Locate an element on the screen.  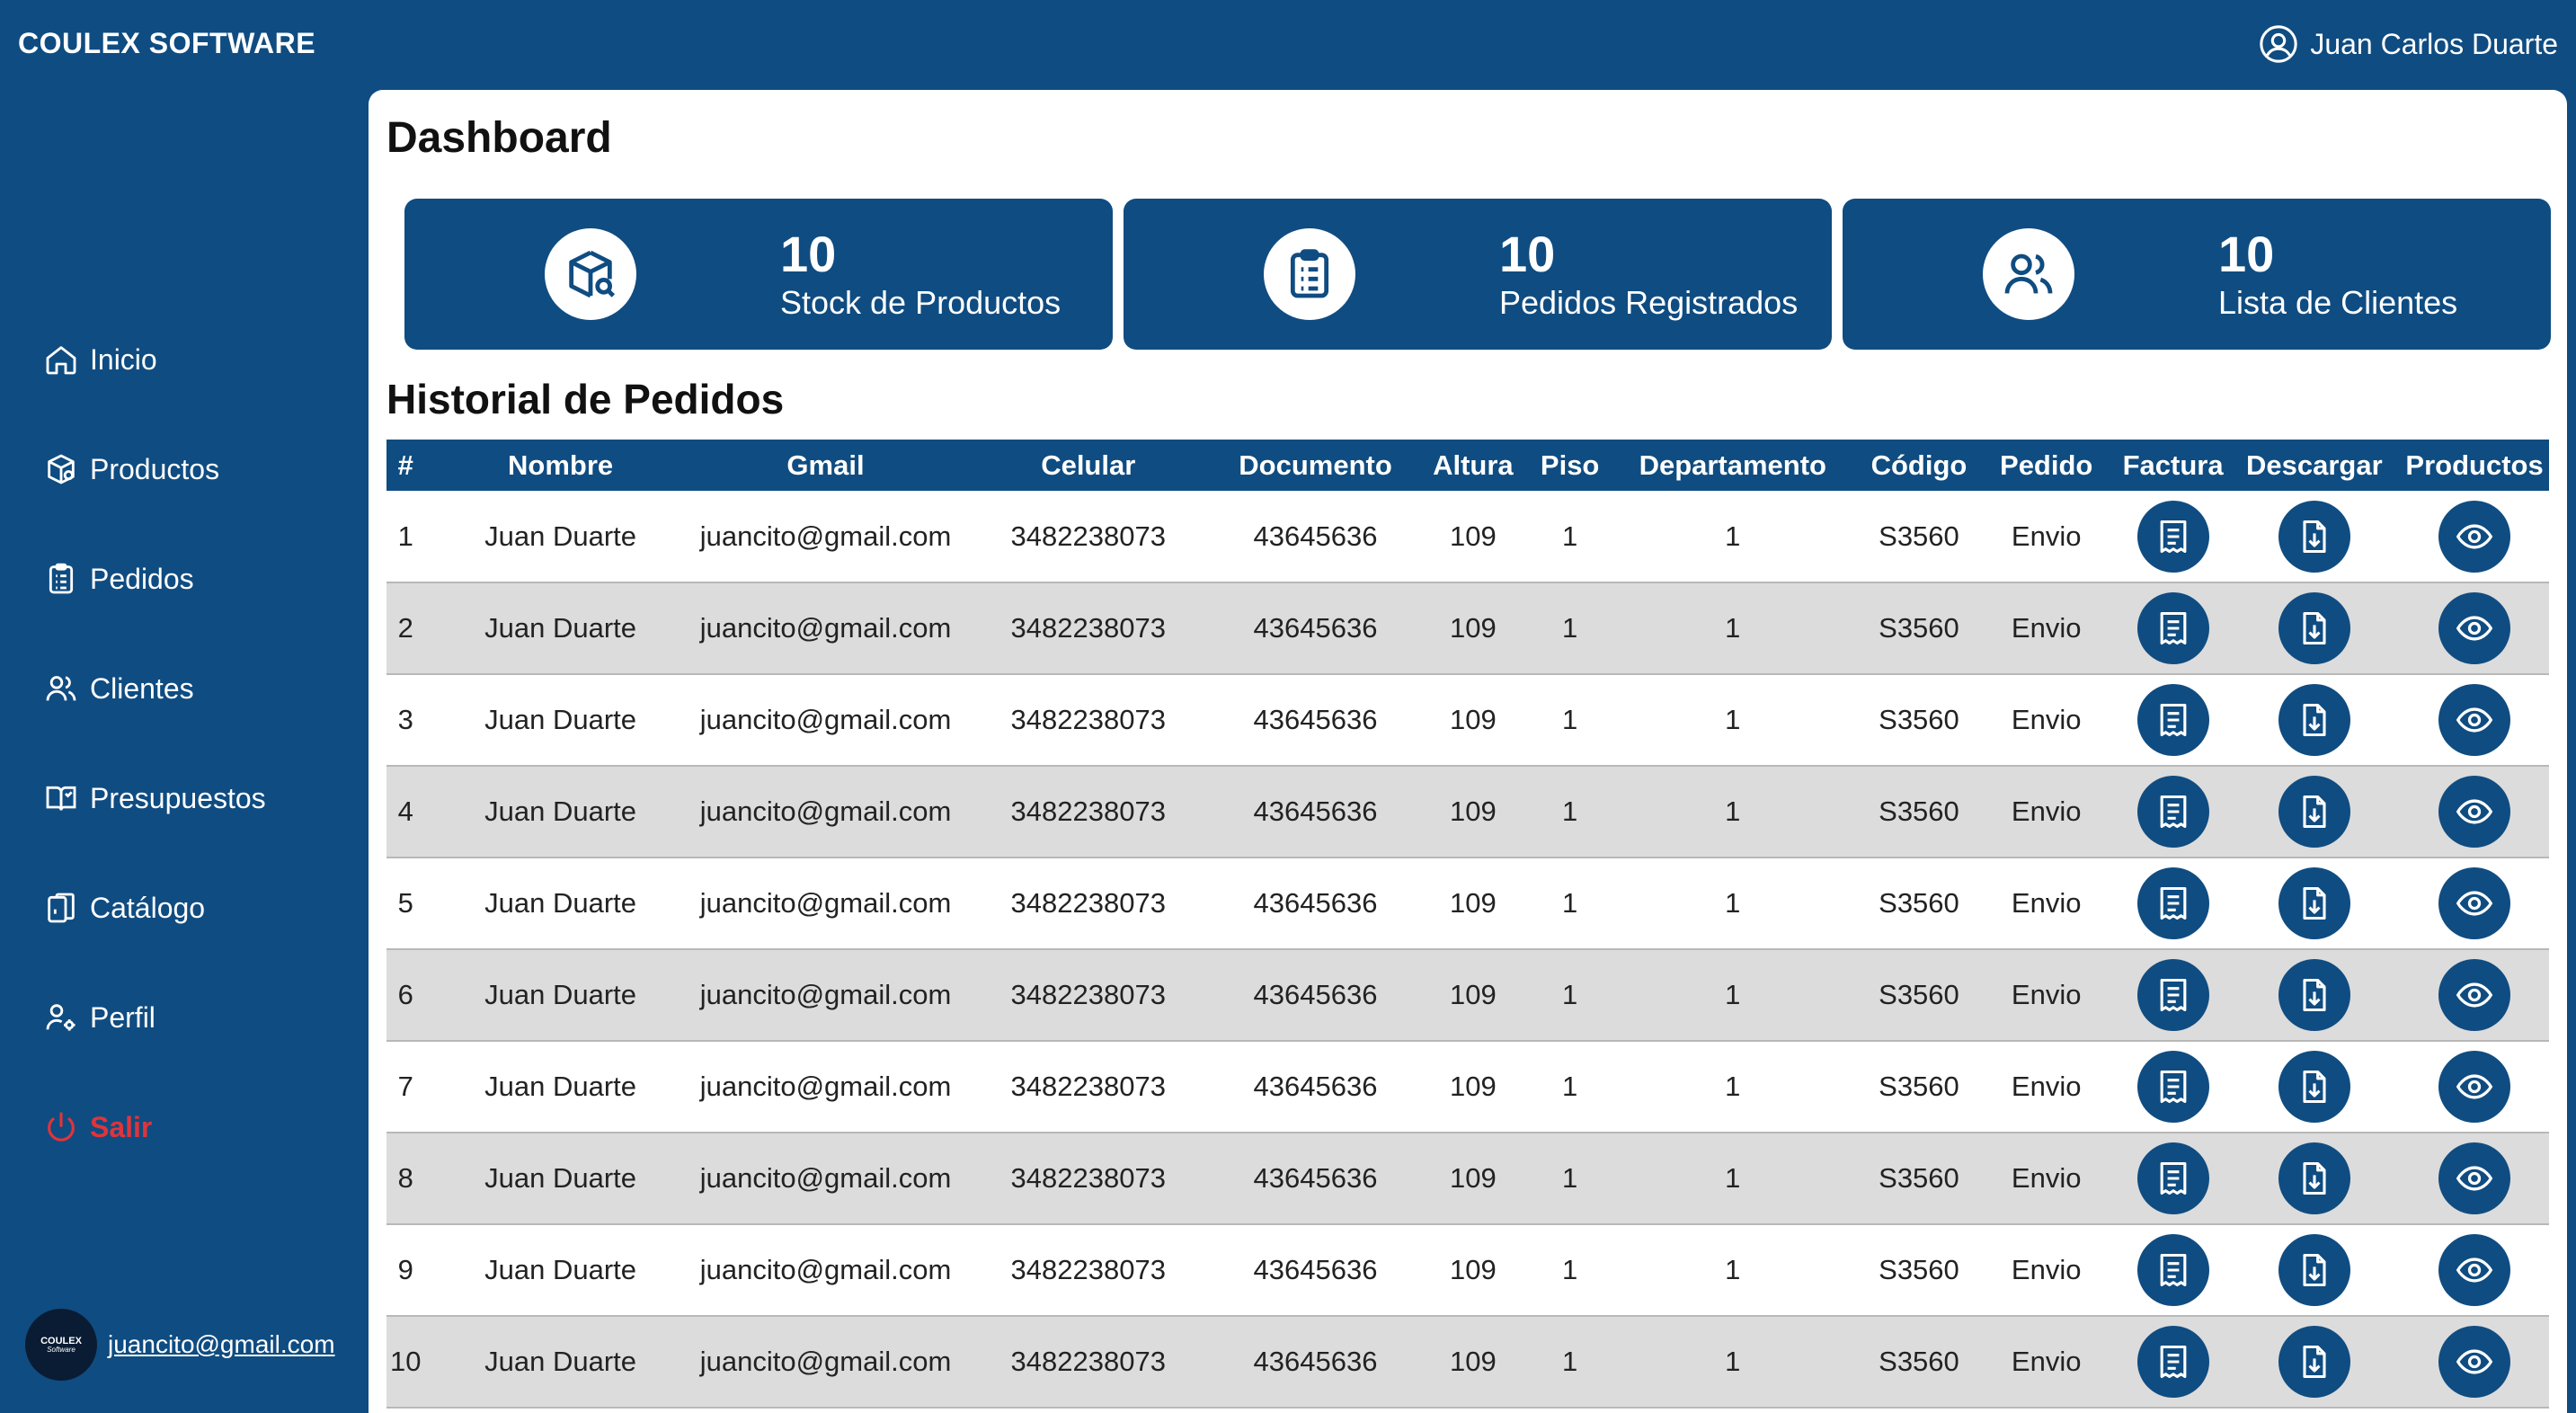
sidebar-item-pedidos: Pedidos is located at coordinates (118, 579).